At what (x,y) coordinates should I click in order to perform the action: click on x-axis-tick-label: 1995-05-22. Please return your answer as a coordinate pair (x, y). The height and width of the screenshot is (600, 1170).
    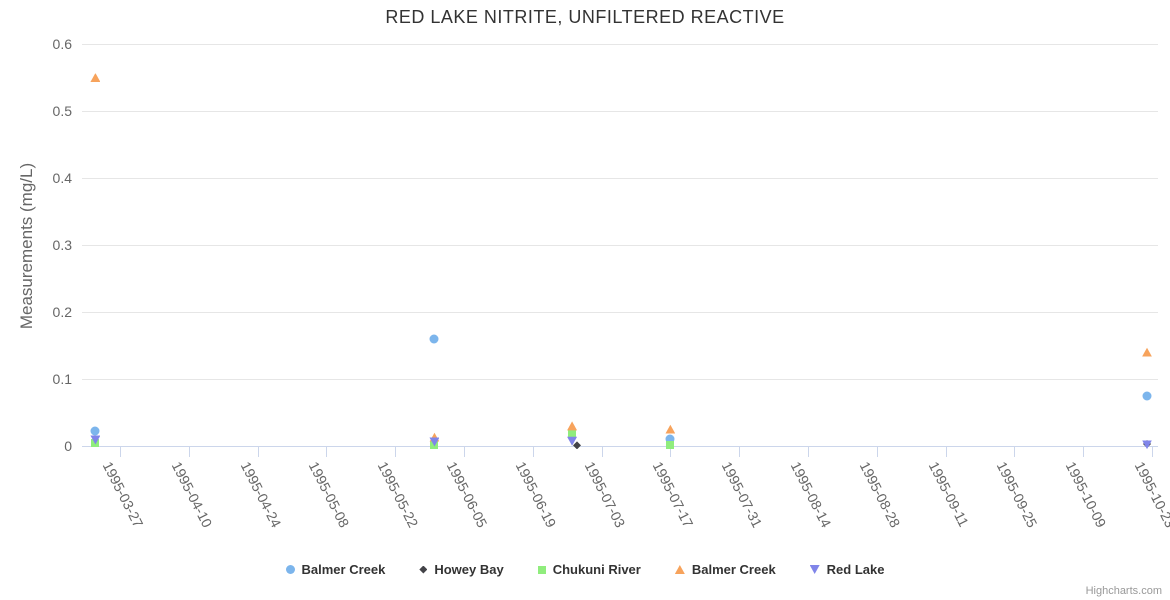
    Looking at the image, I should click on (398, 495).